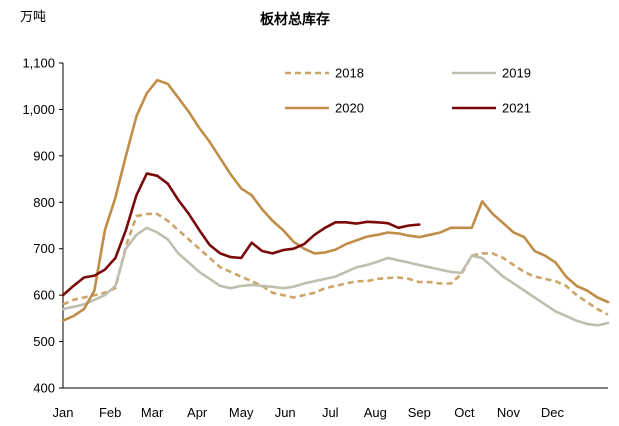 The image size is (619, 426). What do you see at coordinates (44, 248) in the screenshot?
I see `y-tick-label: 700` at bounding box center [44, 248].